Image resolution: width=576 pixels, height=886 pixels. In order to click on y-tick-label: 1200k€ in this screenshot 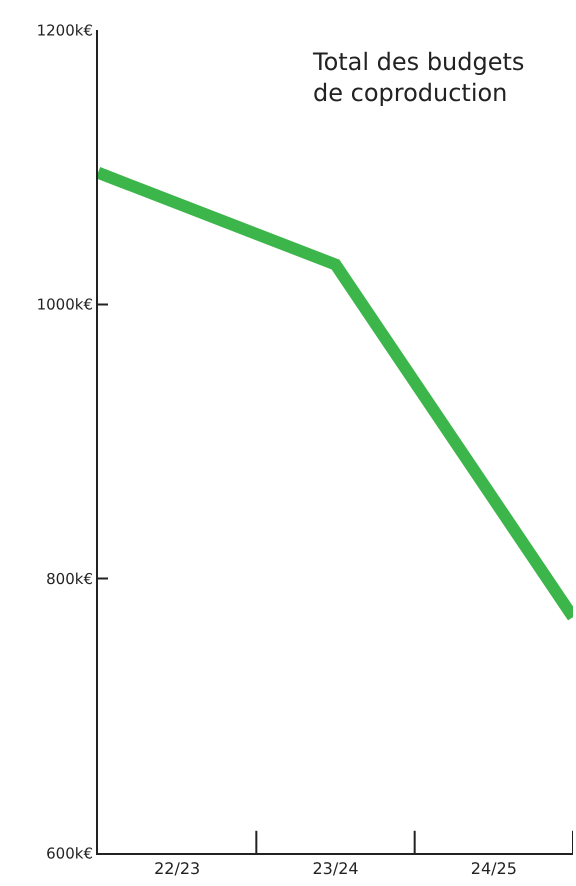, I will do `click(64, 30)`.